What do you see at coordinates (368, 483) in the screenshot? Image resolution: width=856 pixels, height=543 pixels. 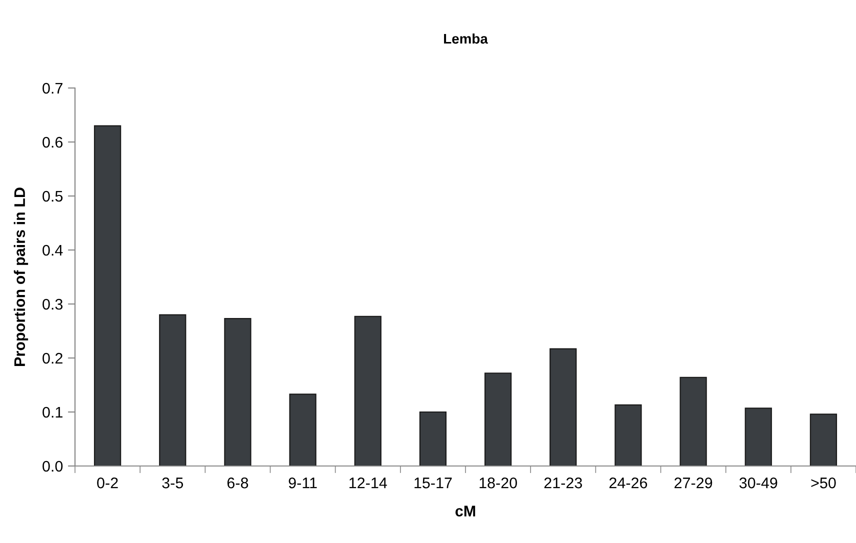 I see `x-tick-label: 12-14` at bounding box center [368, 483].